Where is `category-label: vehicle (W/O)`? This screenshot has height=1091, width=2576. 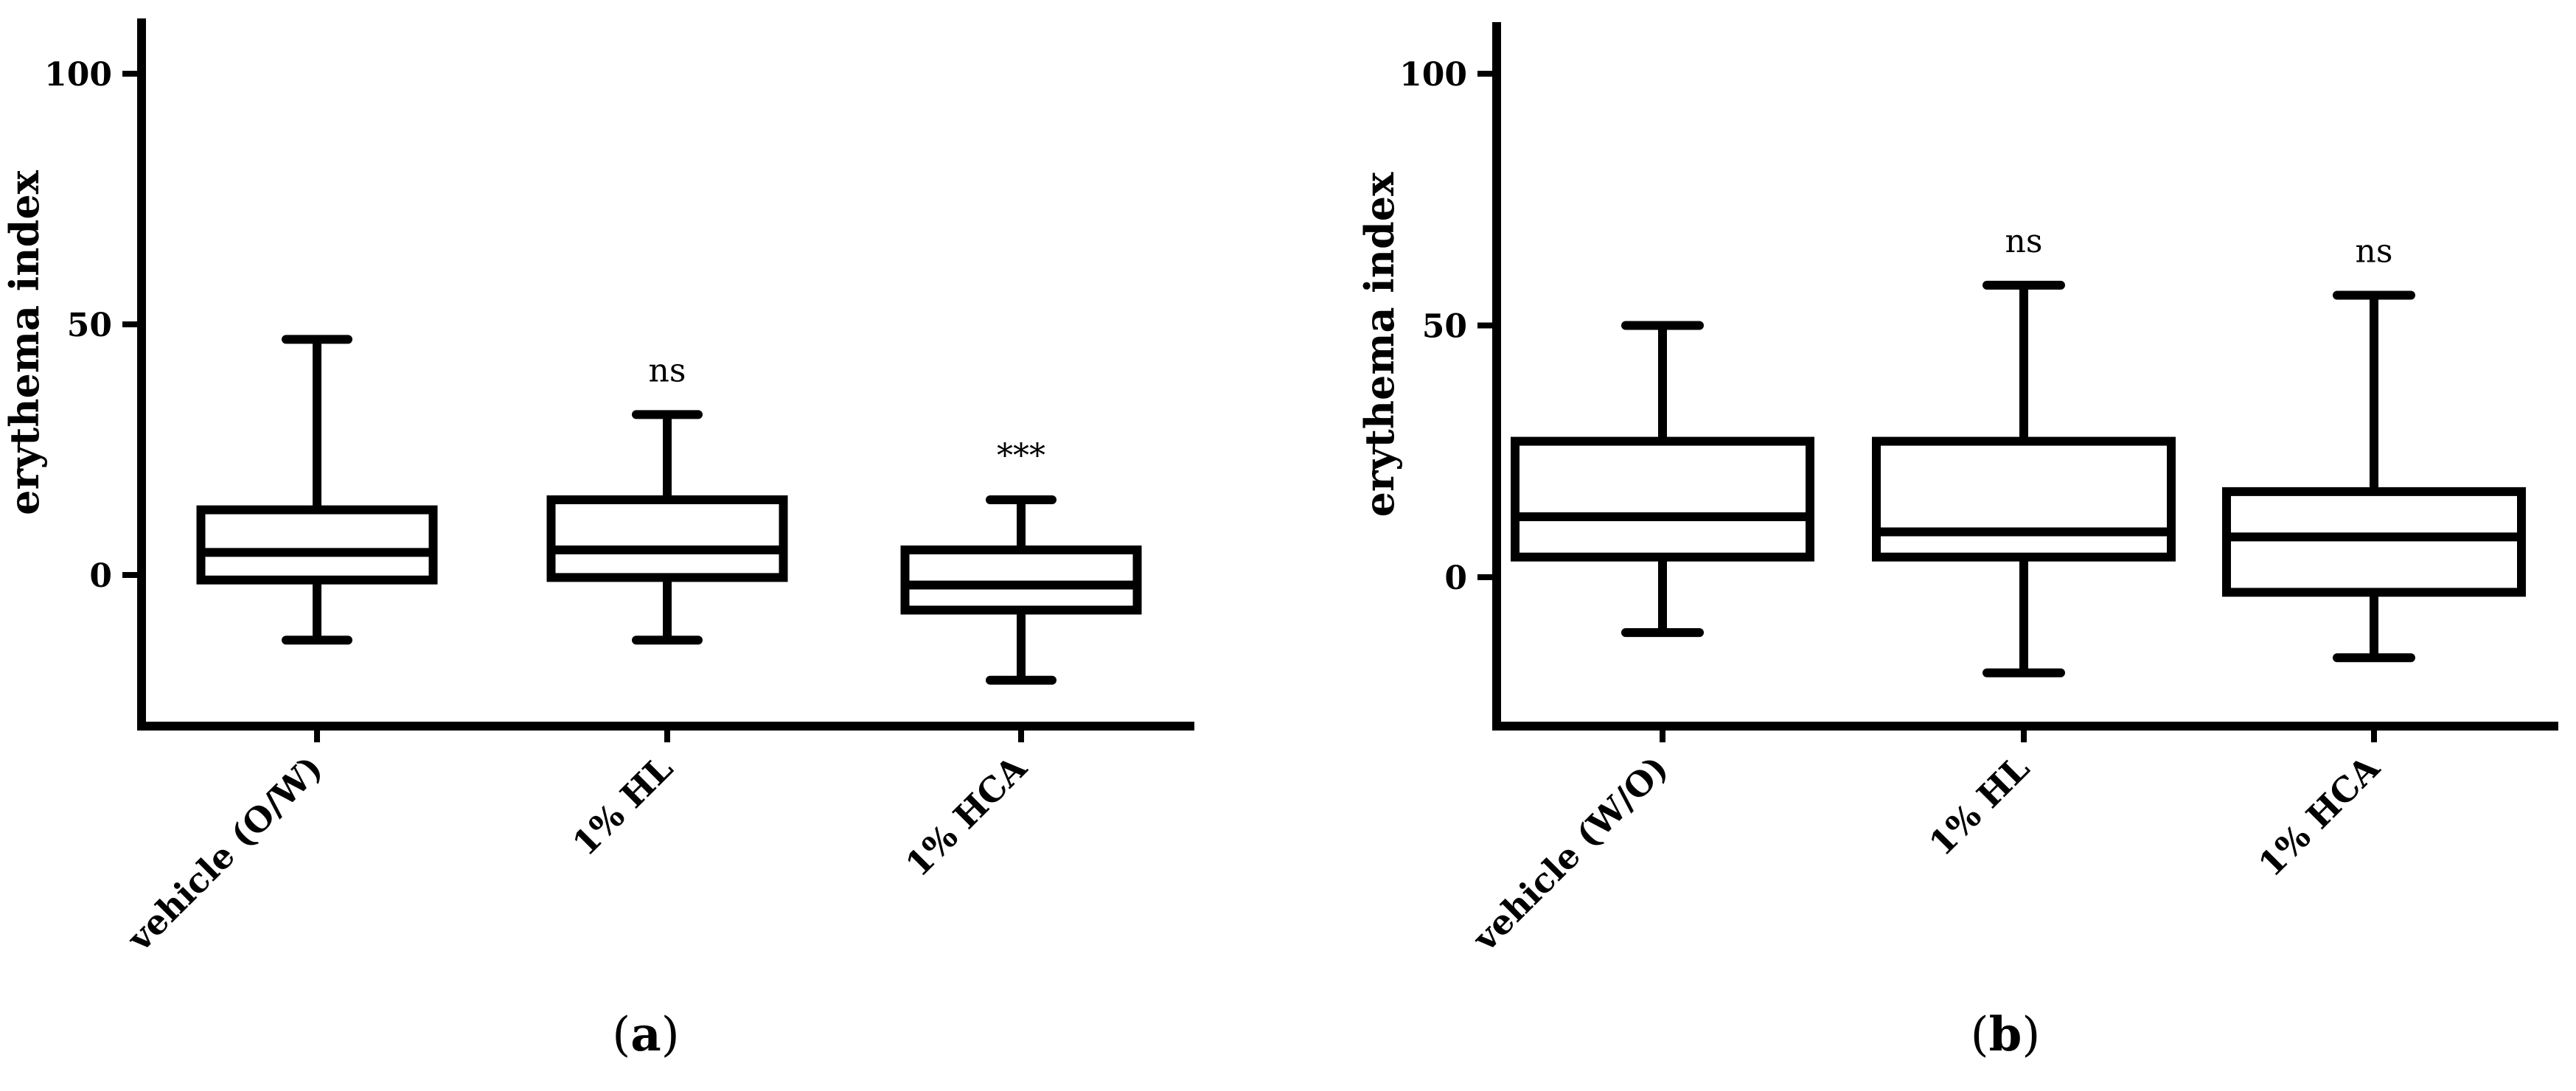
category-label: vehicle (W/O) is located at coordinates (1571, 853).